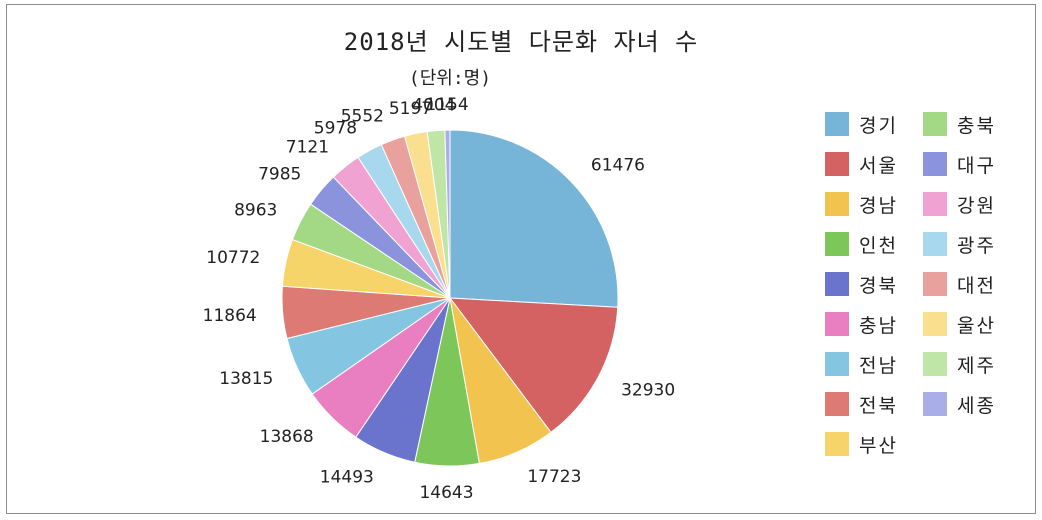  I want to click on legend-label: 대전, so click(976, 285).